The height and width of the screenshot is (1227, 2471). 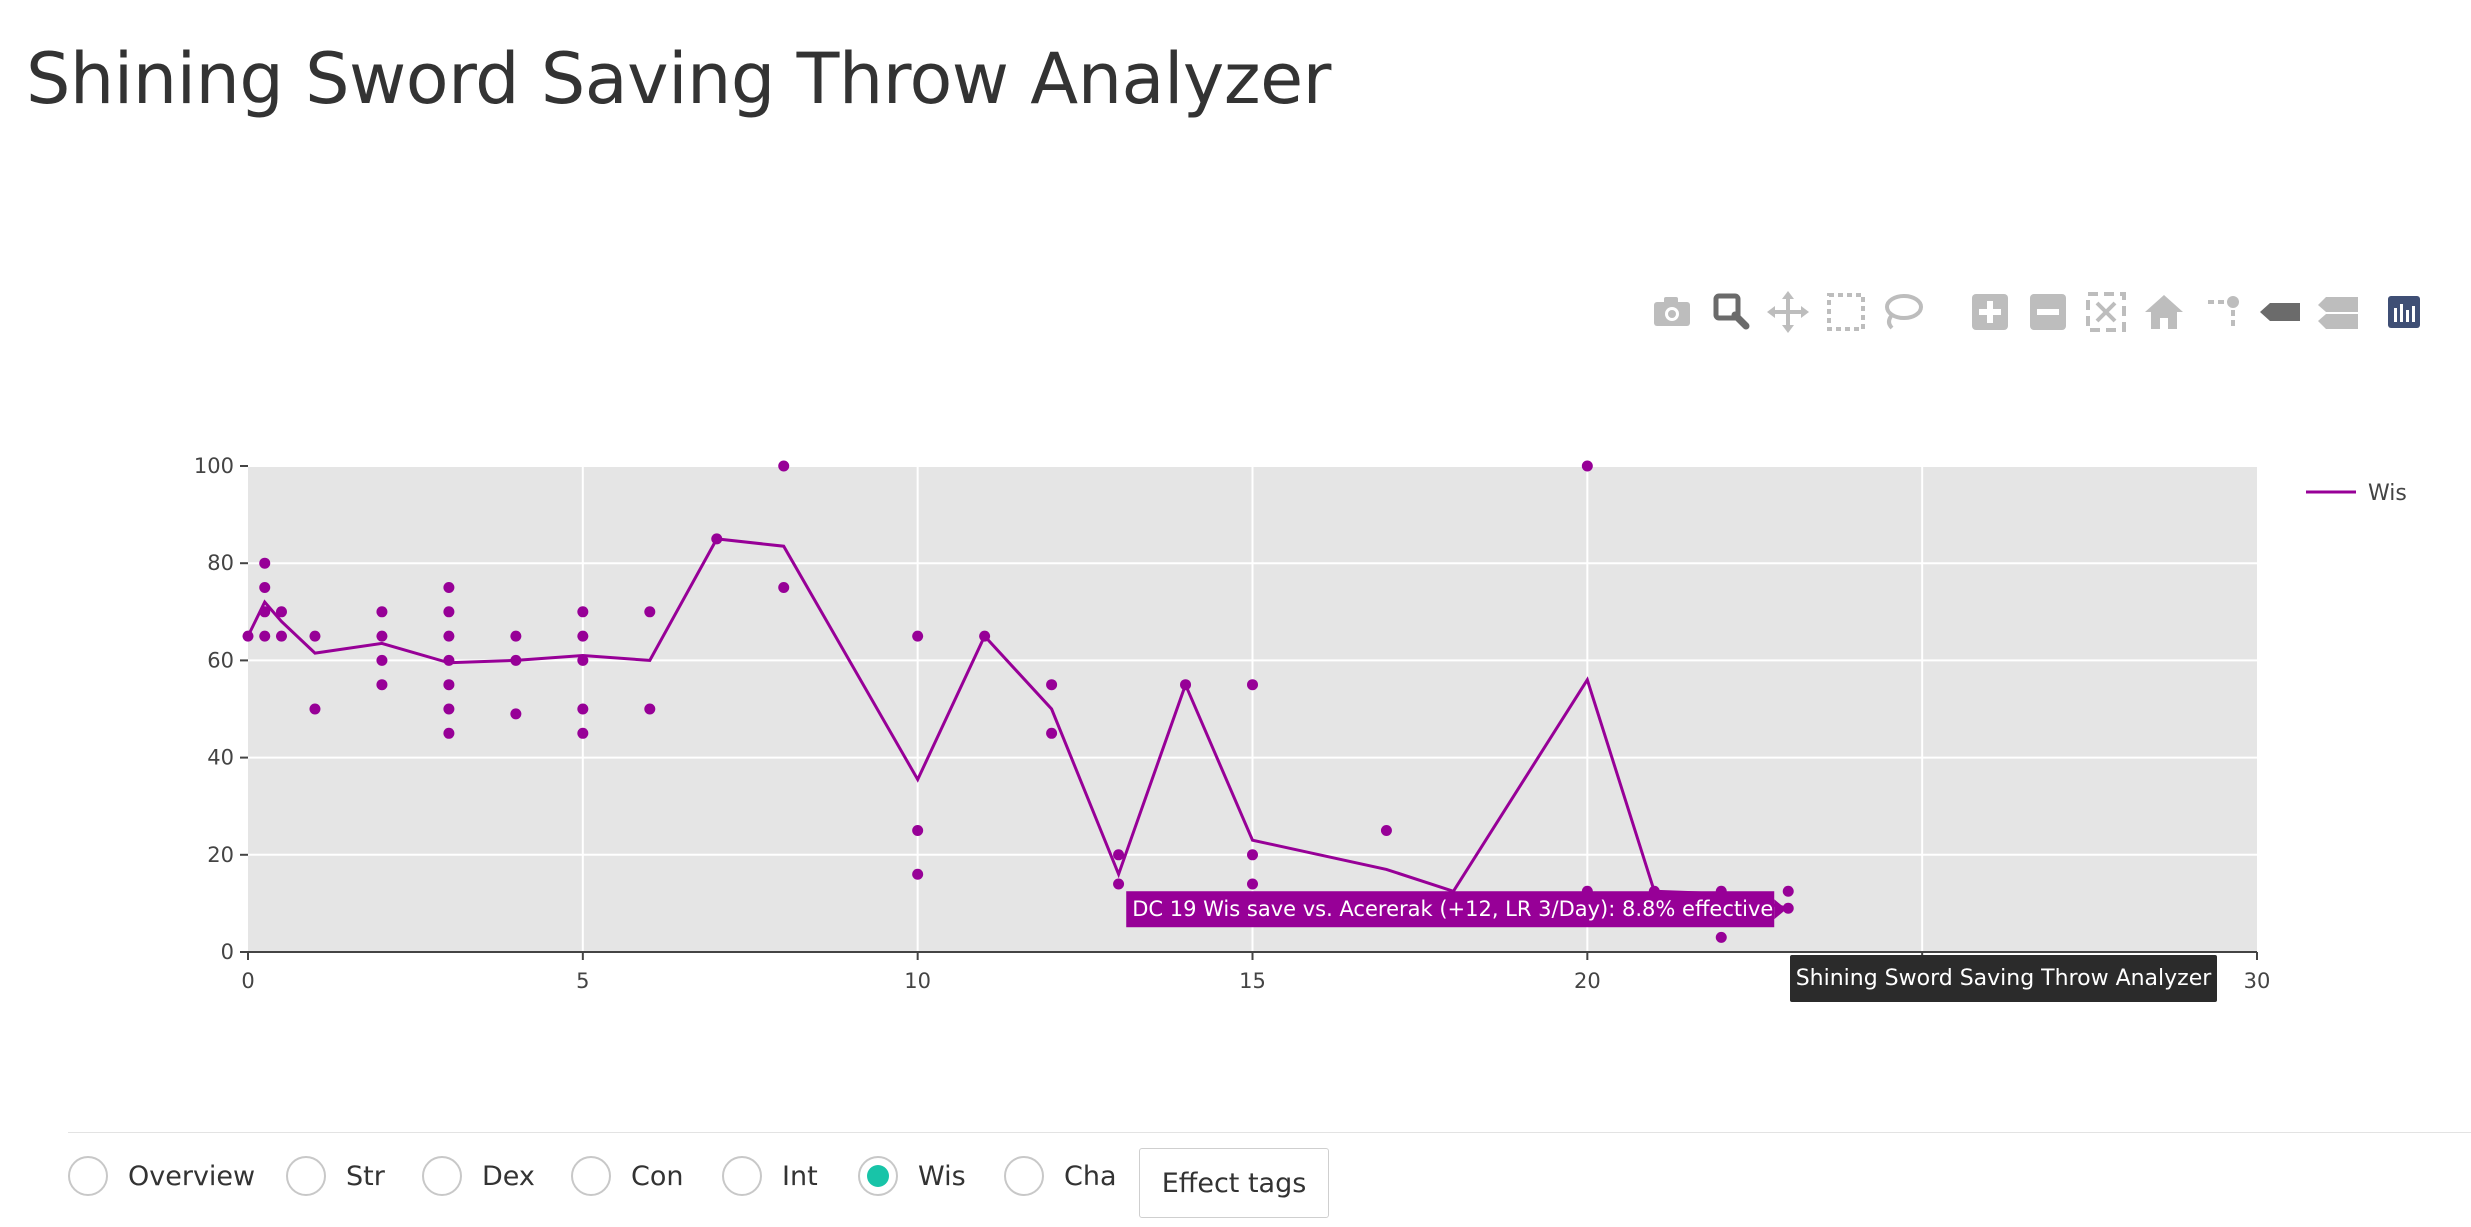 What do you see at coordinates (1090, 1176) in the screenshot?
I see `radio-label-cha: Cha` at bounding box center [1090, 1176].